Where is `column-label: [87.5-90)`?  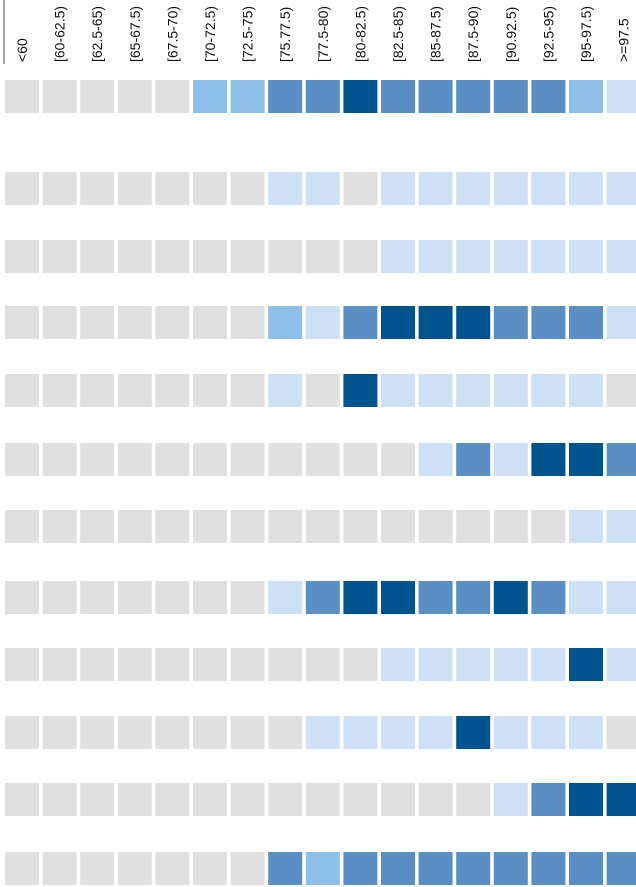
column-label: [87.5-90) is located at coordinates (473, 34).